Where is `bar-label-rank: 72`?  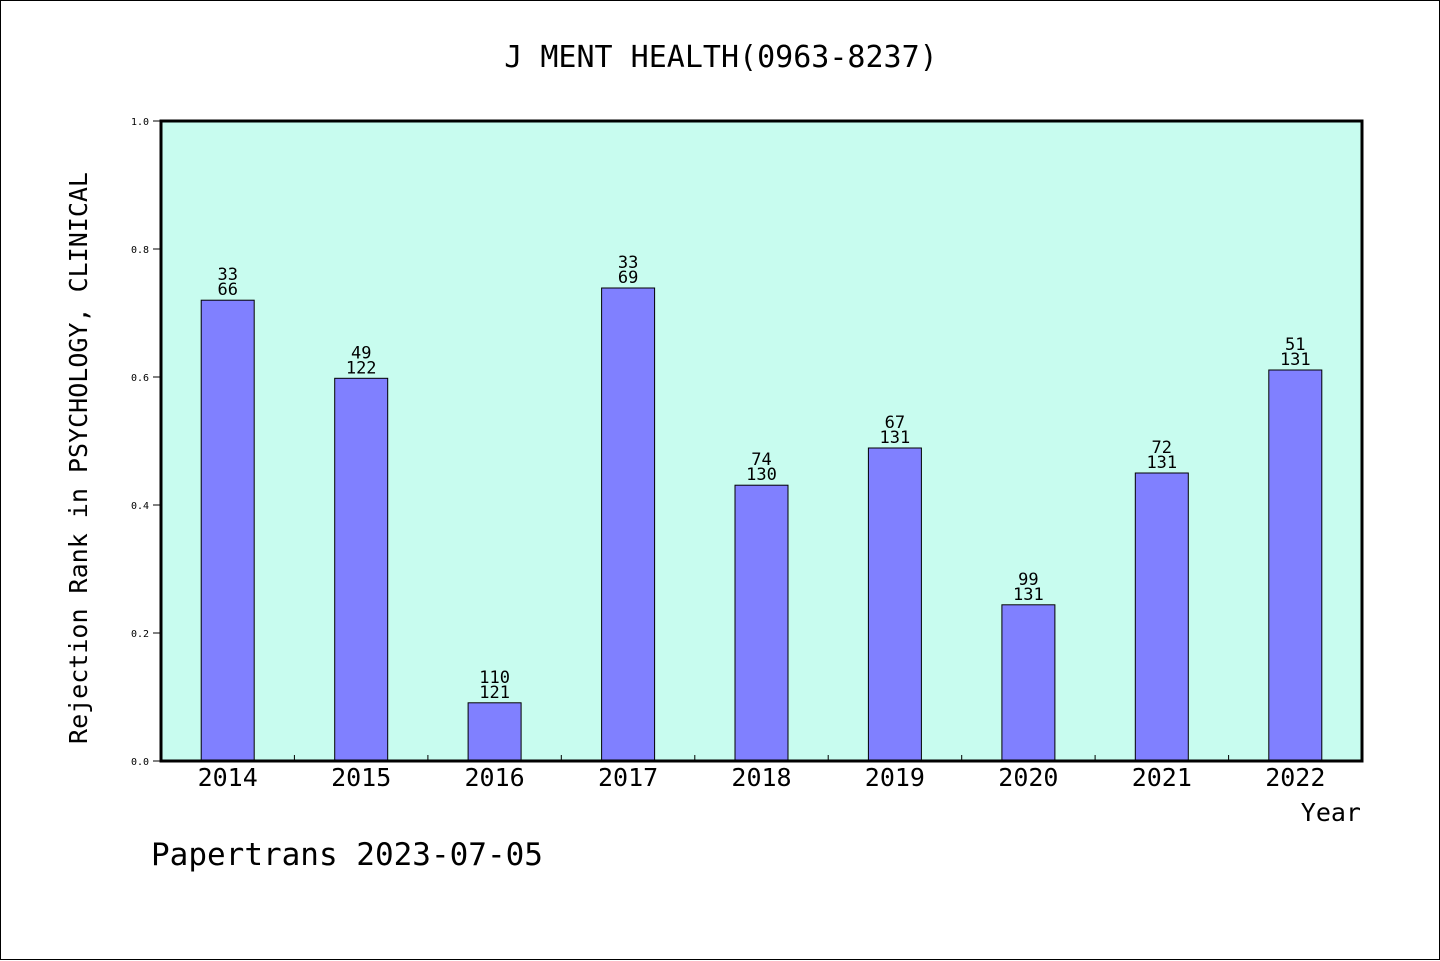
bar-label-rank: 72 is located at coordinates (1162, 448).